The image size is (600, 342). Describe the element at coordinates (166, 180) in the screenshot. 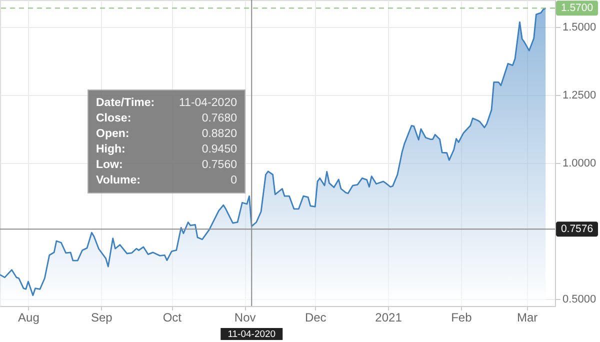

I see `text: Volume: 0` at that location.